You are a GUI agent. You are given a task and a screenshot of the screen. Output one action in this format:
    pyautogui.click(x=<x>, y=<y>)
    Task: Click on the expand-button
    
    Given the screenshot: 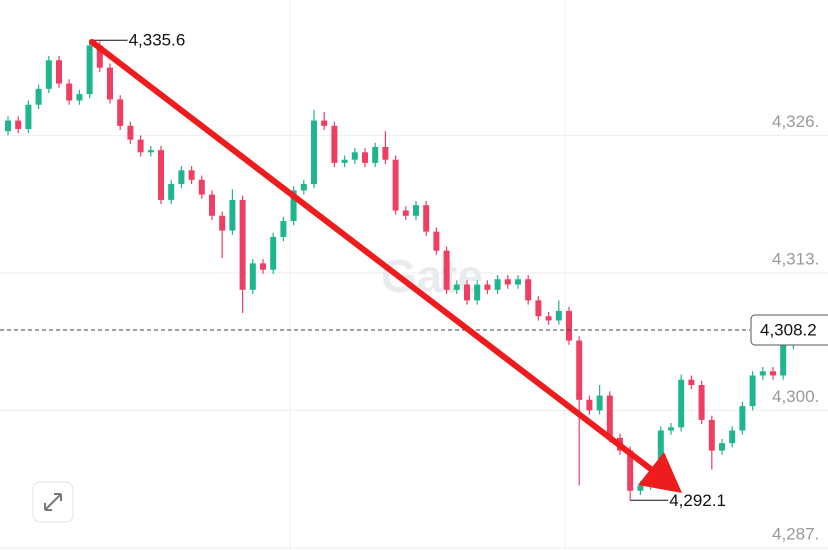 What is the action you would take?
    pyautogui.click(x=53, y=502)
    